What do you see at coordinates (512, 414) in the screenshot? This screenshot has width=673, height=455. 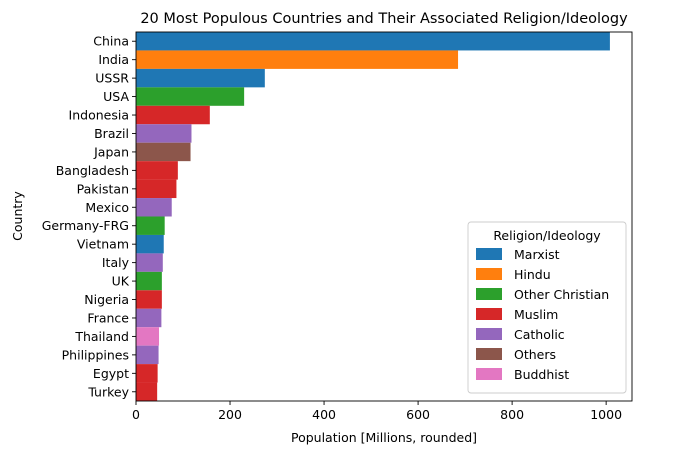 I see `x-tick-label: 800` at bounding box center [512, 414].